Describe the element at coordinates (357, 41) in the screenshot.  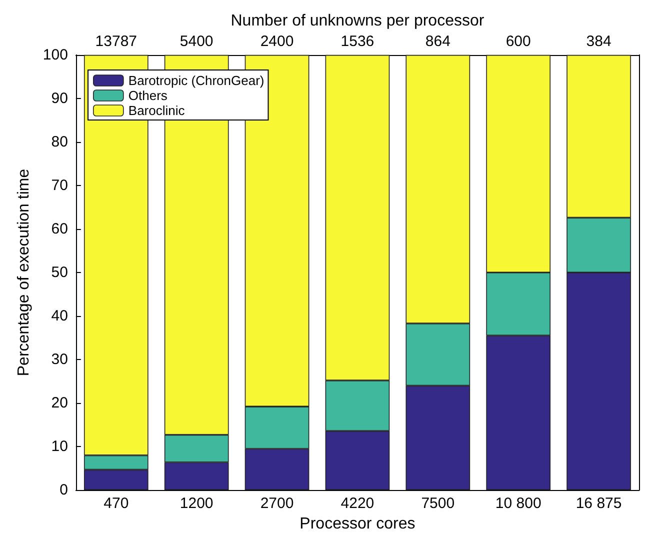
I see `text: 1536` at that location.